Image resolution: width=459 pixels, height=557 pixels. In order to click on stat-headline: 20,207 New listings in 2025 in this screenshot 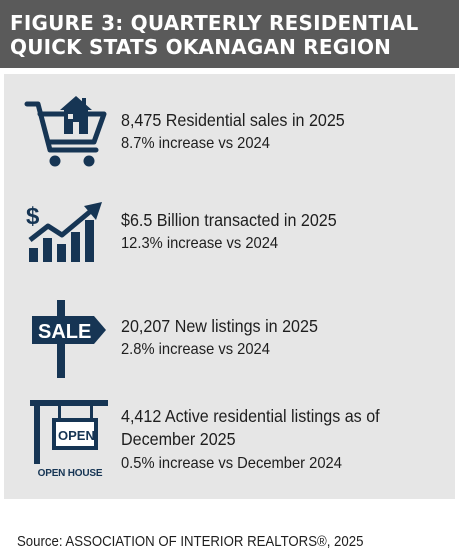, I will do `click(219, 326)`.